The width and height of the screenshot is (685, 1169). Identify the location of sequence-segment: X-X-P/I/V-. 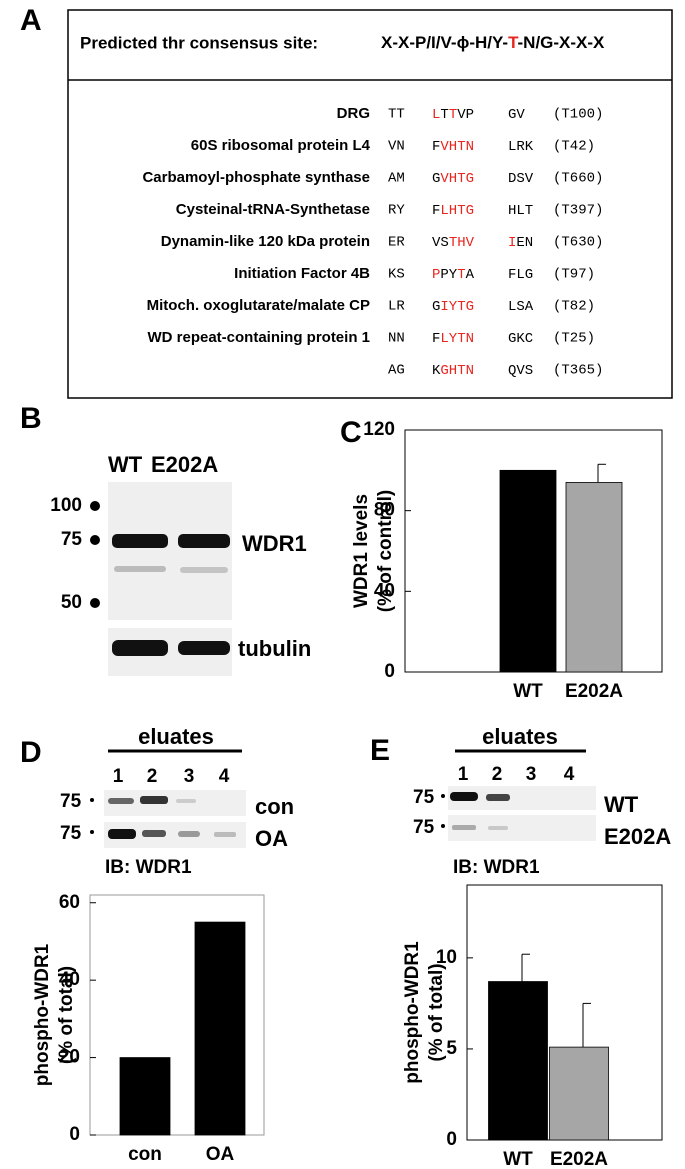
(419, 42).